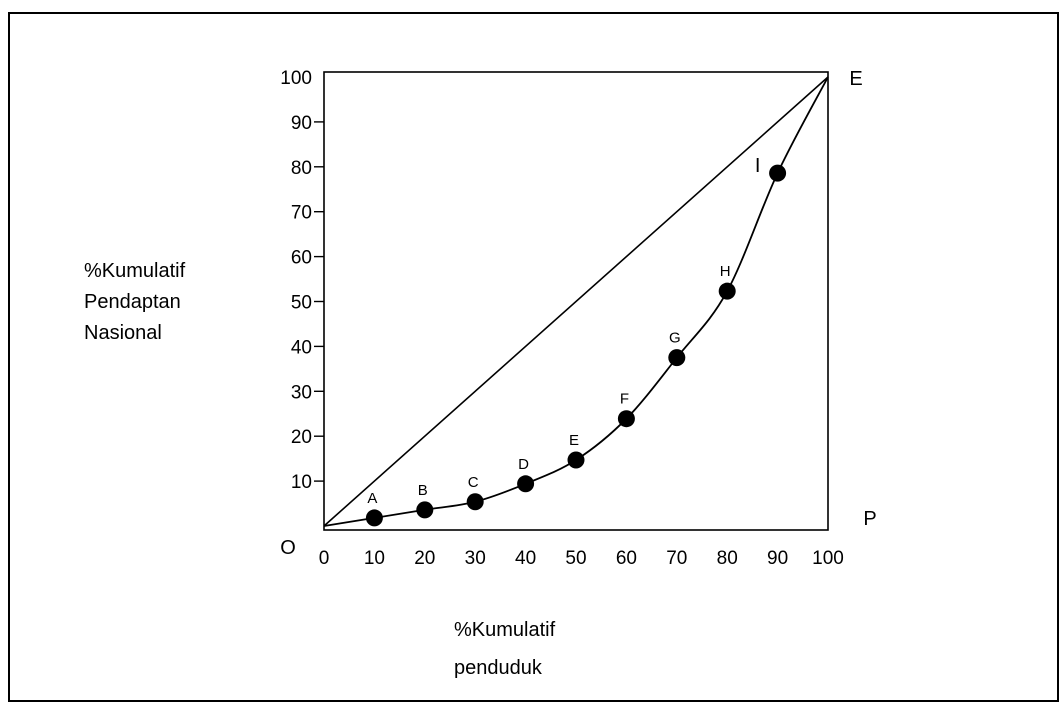 Image resolution: width=1064 pixels, height=704 pixels. Describe the element at coordinates (576, 460) in the screenshot. I see `data-point-E` at that location.